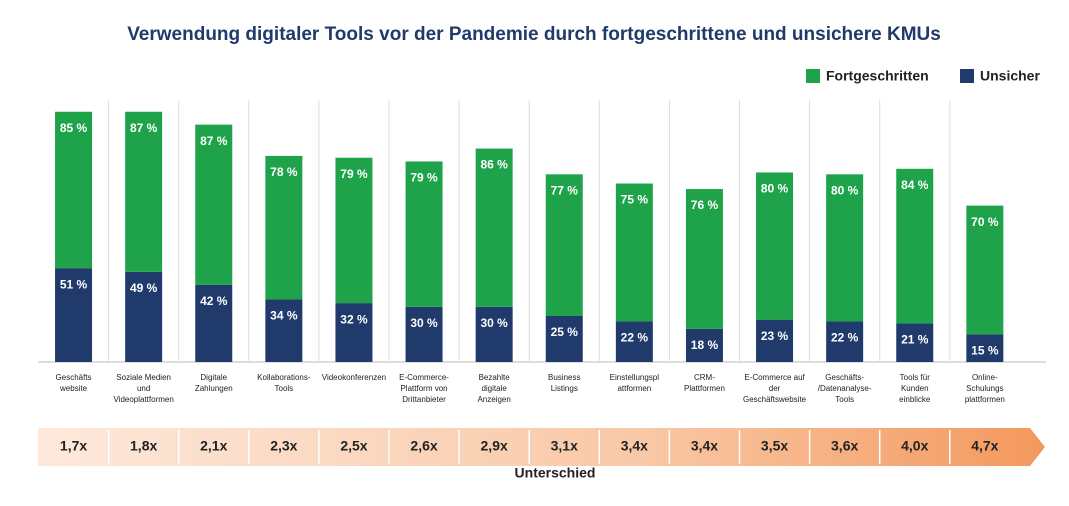 This screenshot has width=1069, height=506. Describe the element at coordinates (565, 190) in the screenshot. I see `value-label: 77 %` at that location.